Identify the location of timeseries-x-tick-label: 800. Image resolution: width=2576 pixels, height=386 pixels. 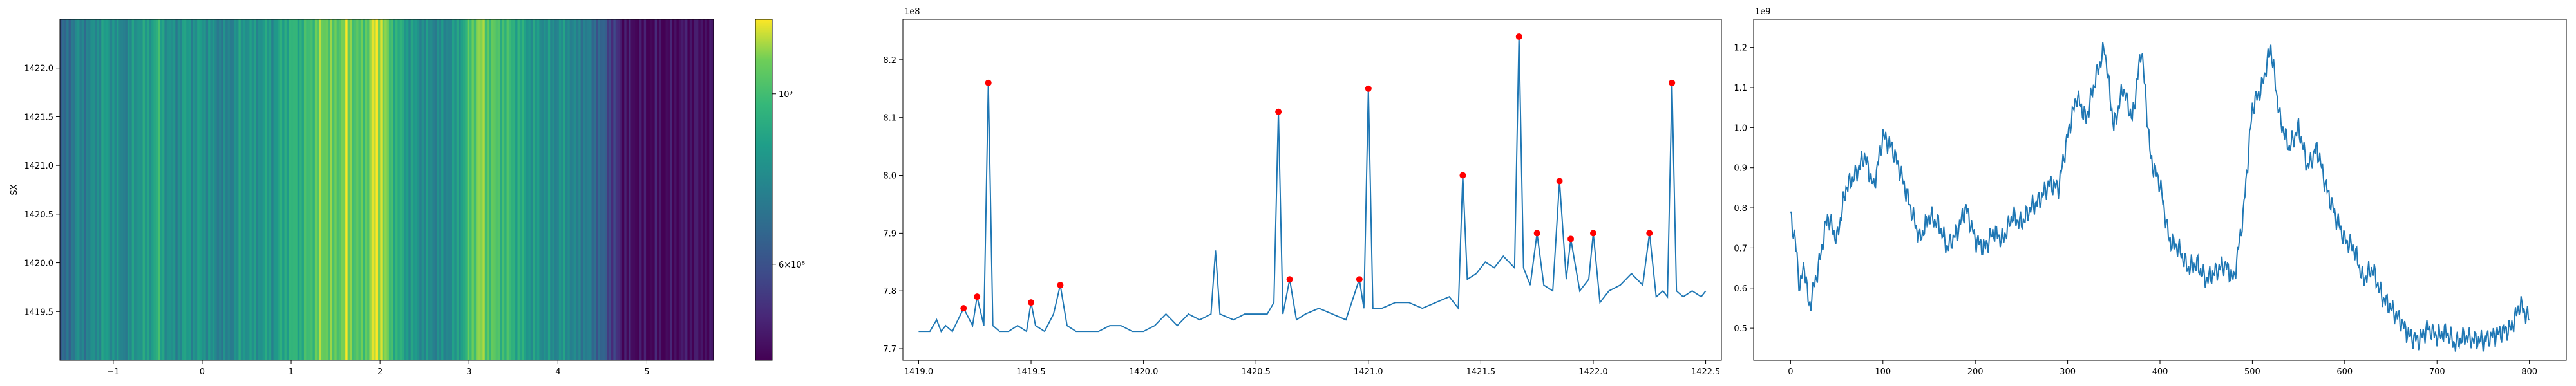
(2529, 372).